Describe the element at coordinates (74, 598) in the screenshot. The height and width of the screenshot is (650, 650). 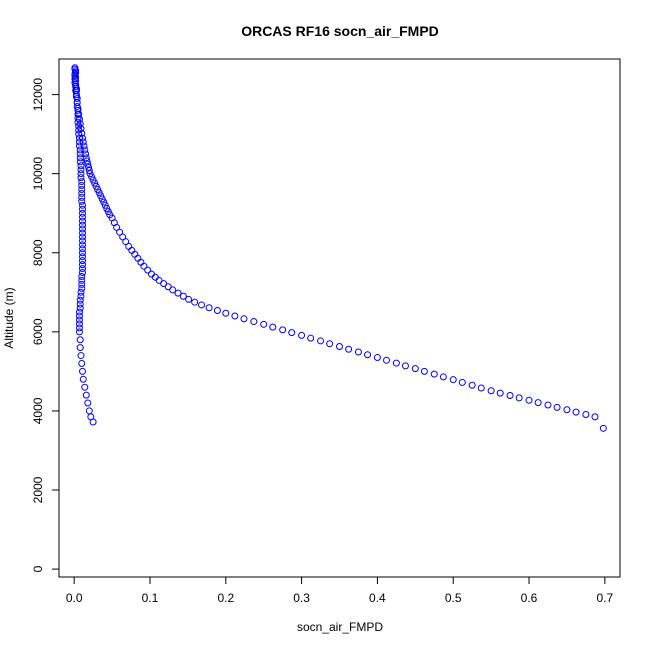
I see `x-tick-label: 0.0` at that location.